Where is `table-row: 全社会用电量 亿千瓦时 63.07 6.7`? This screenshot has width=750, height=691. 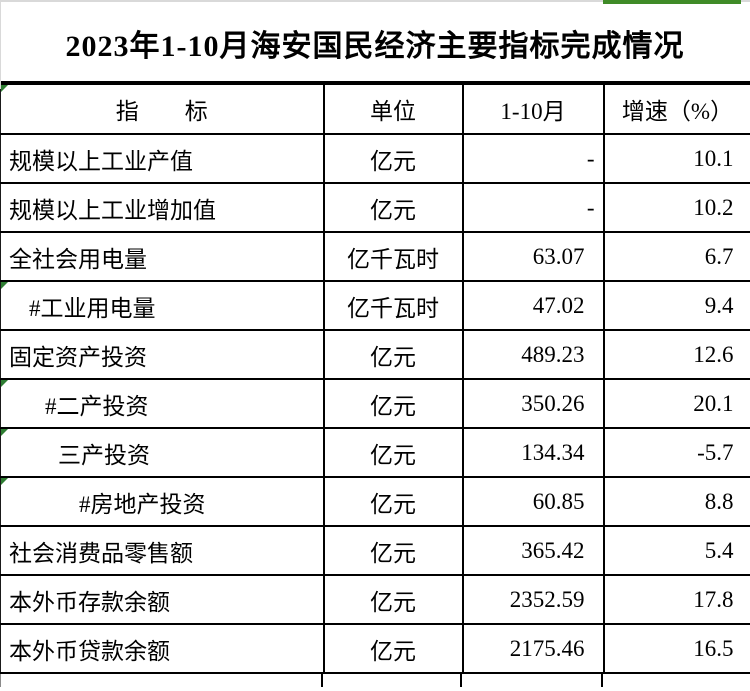 table-row: 全社会用电量 亿千瓦时 63.07 6.7 is located at coordinates (375, 257).